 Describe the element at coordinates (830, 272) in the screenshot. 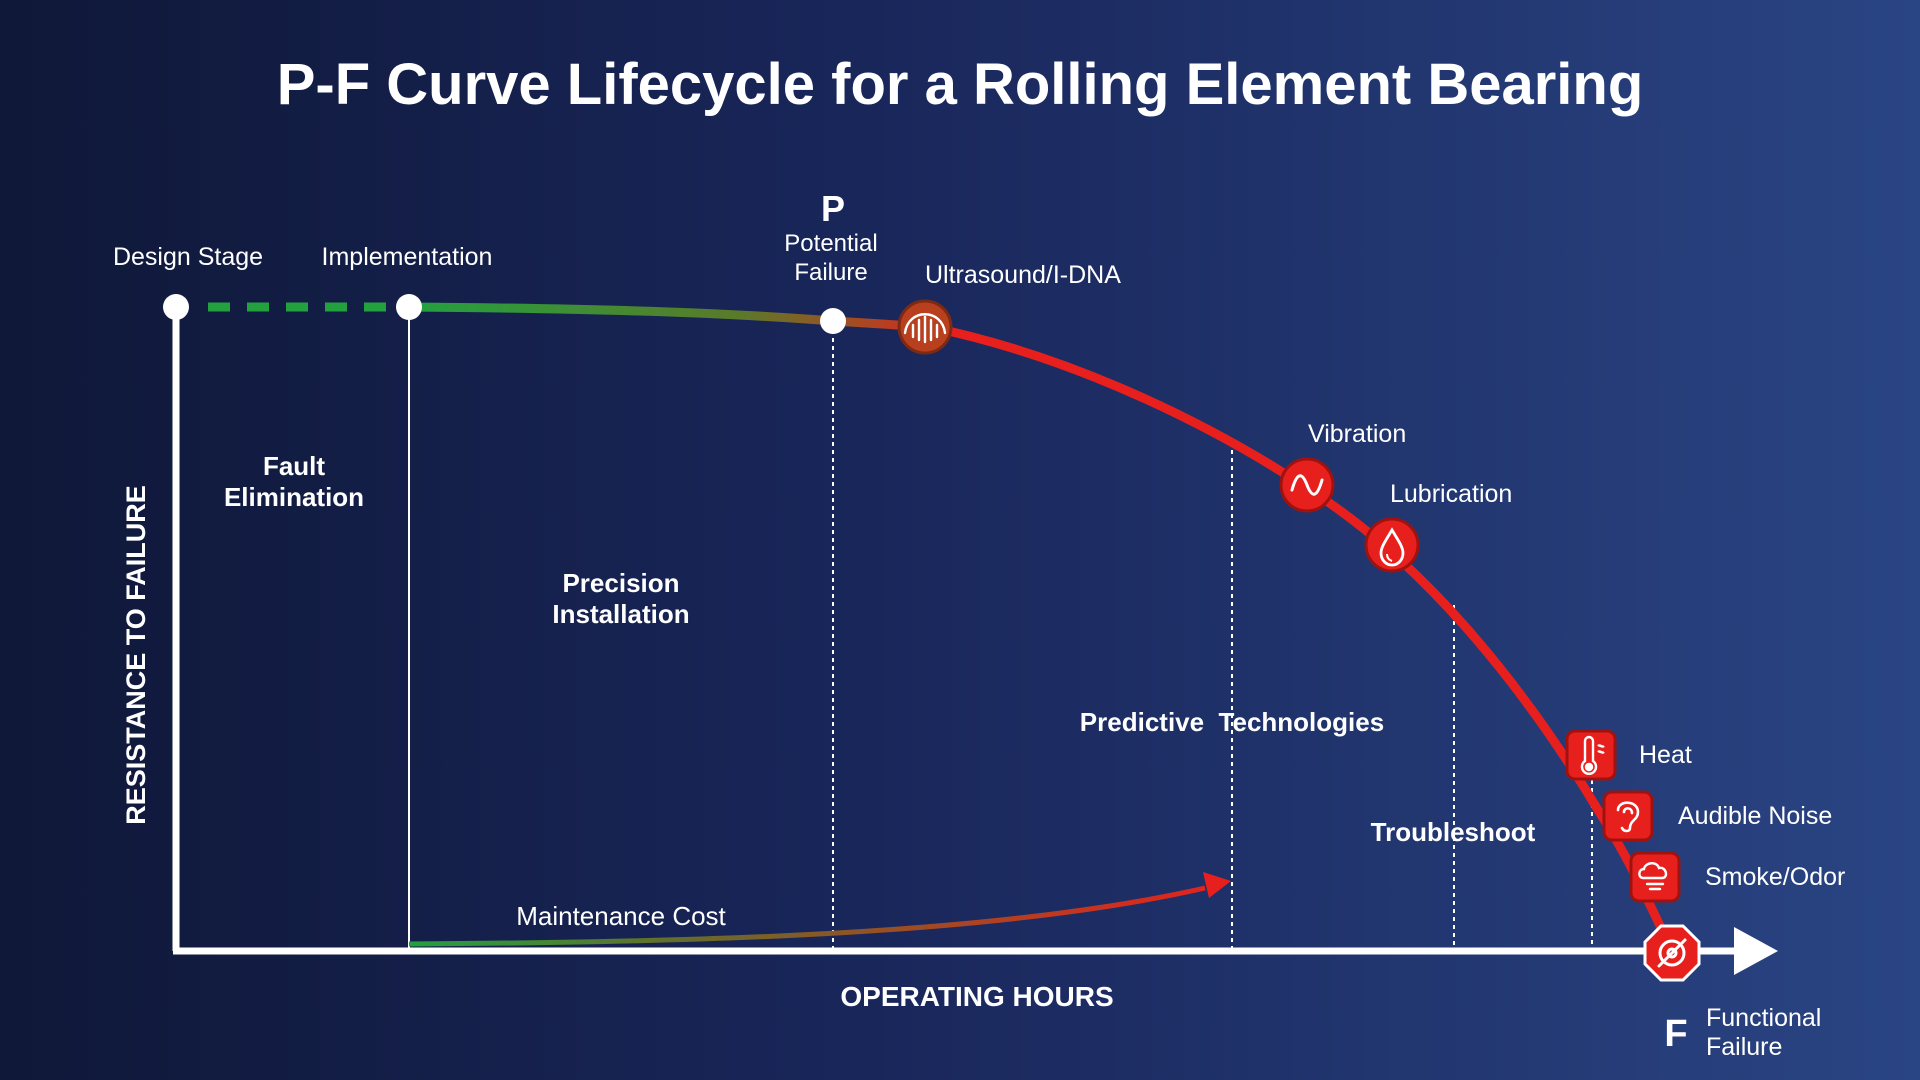

I see `potential-failure-label-line2: Failure` at that location.